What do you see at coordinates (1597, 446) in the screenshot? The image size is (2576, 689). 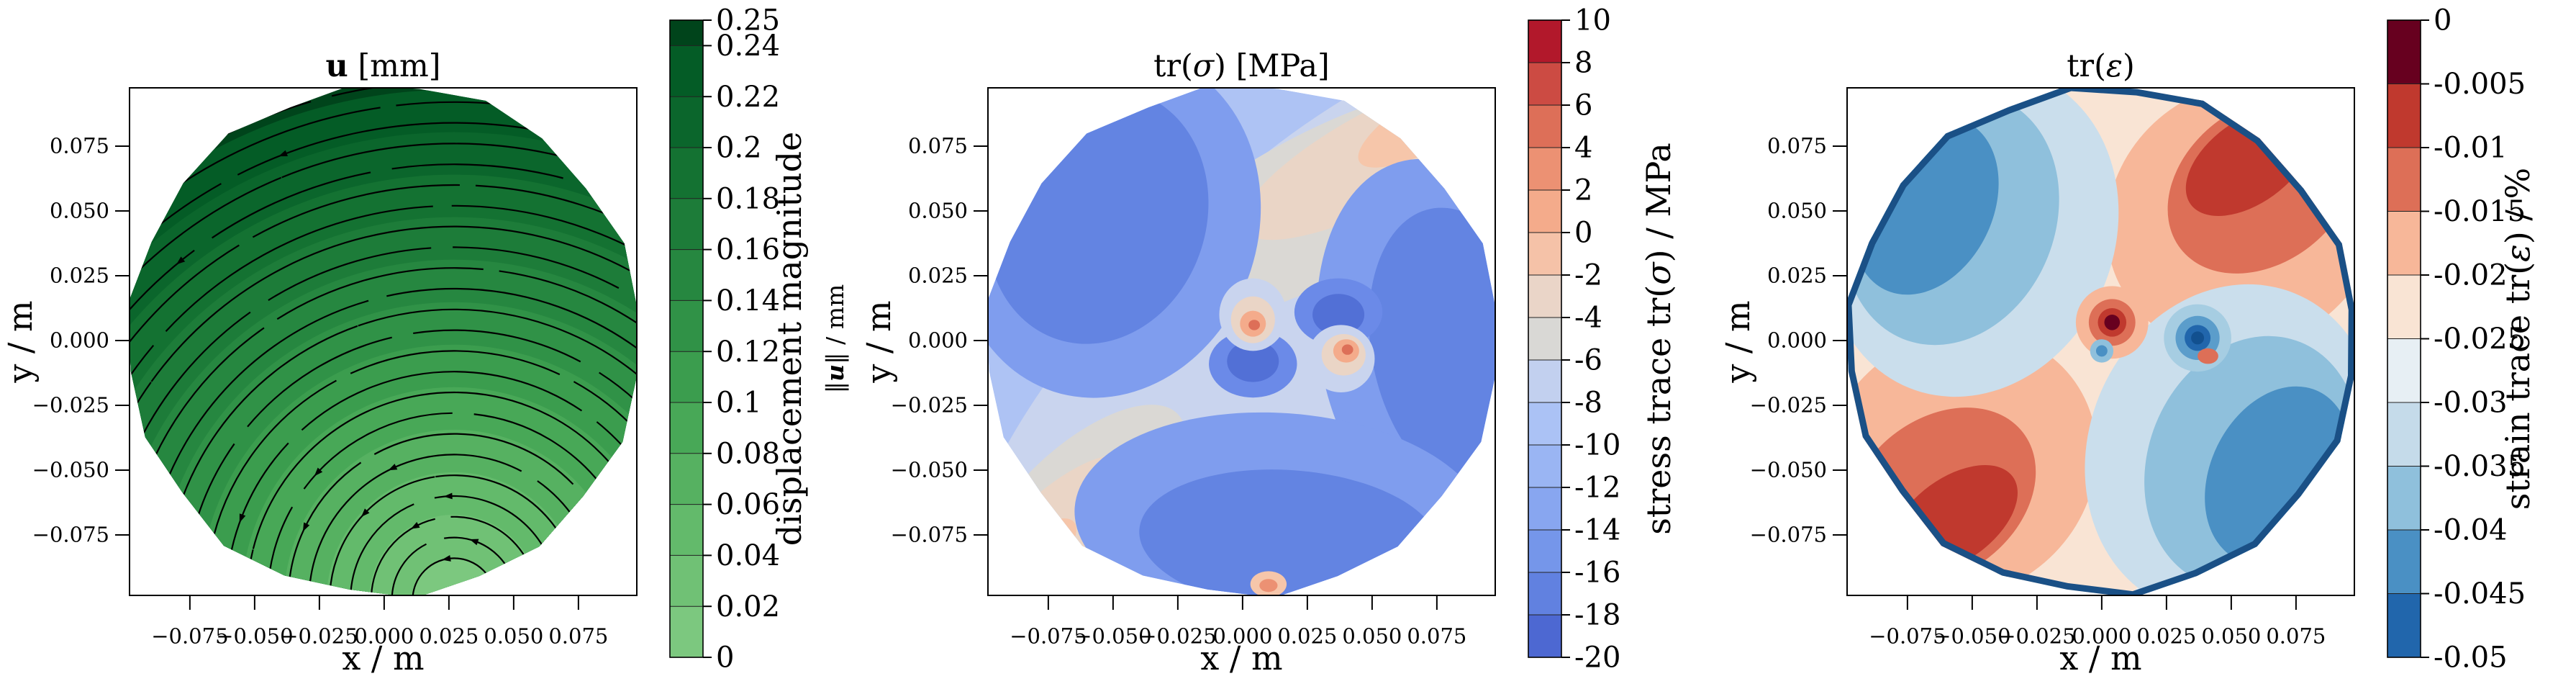 I see `colorbar-tick-label: -10` at bounding box center [1597, 446].